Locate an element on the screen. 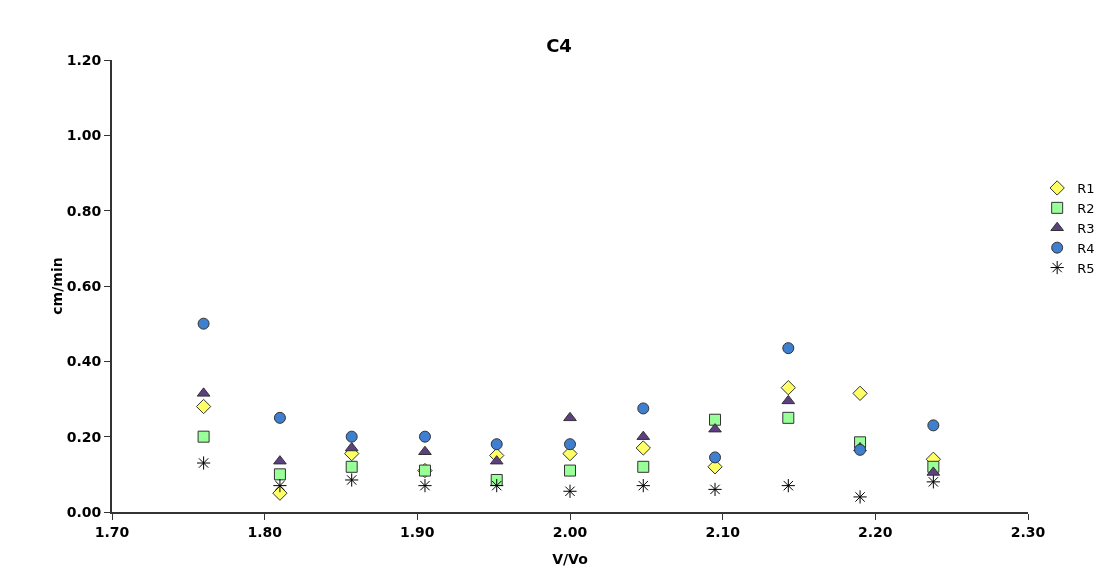  legend-label: R2 is located at coordinates (1086, 208).